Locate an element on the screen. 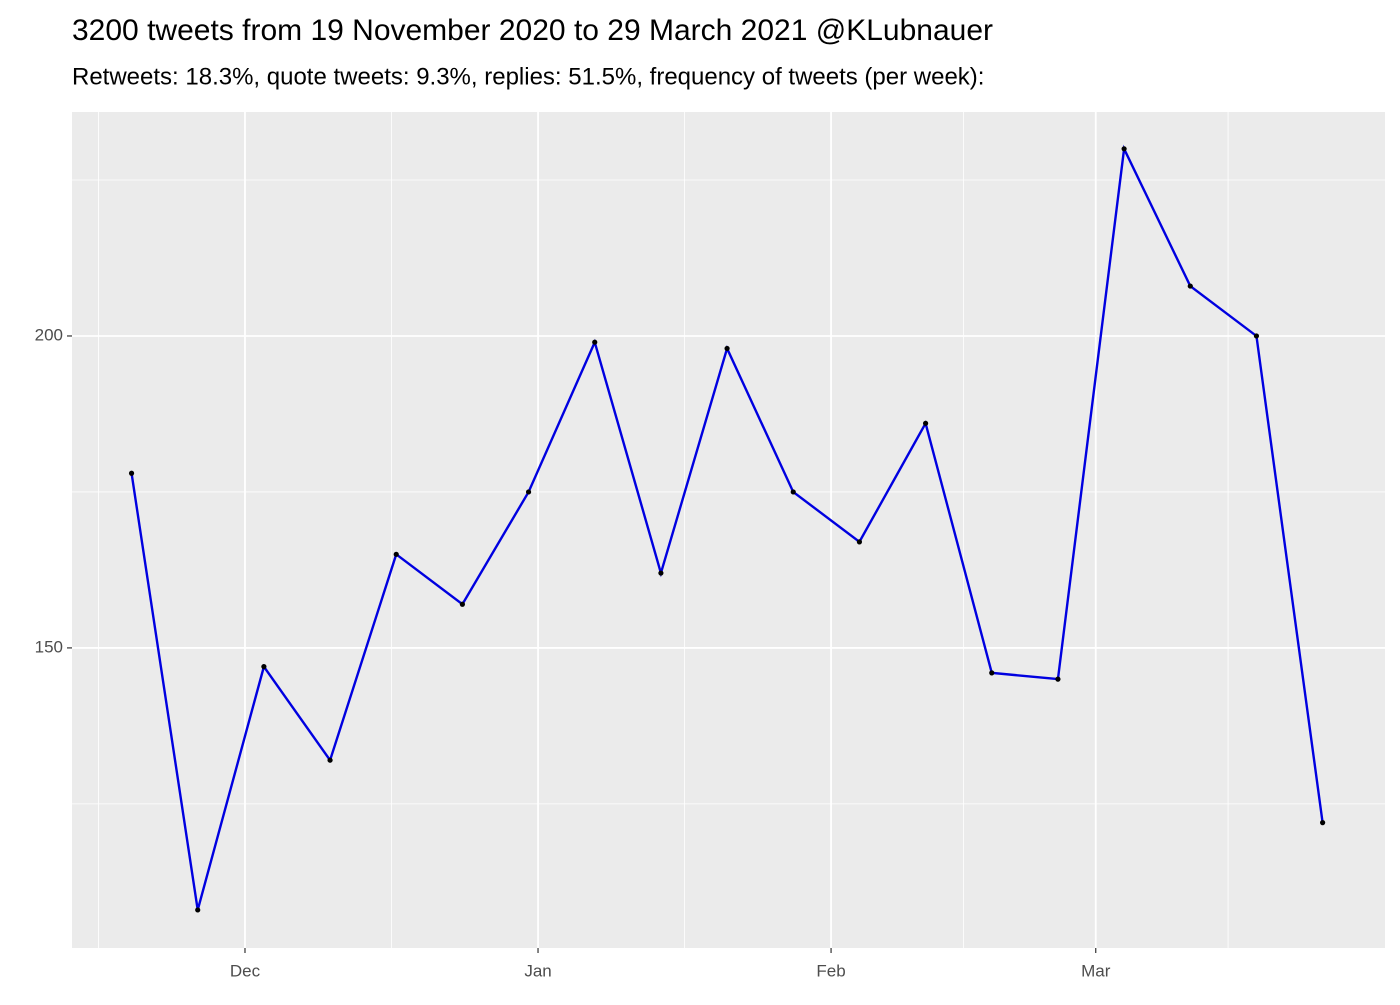 This screenshot has width=1400, height=1005. x-tick-label: Feb is located at coordinates (830, 970).